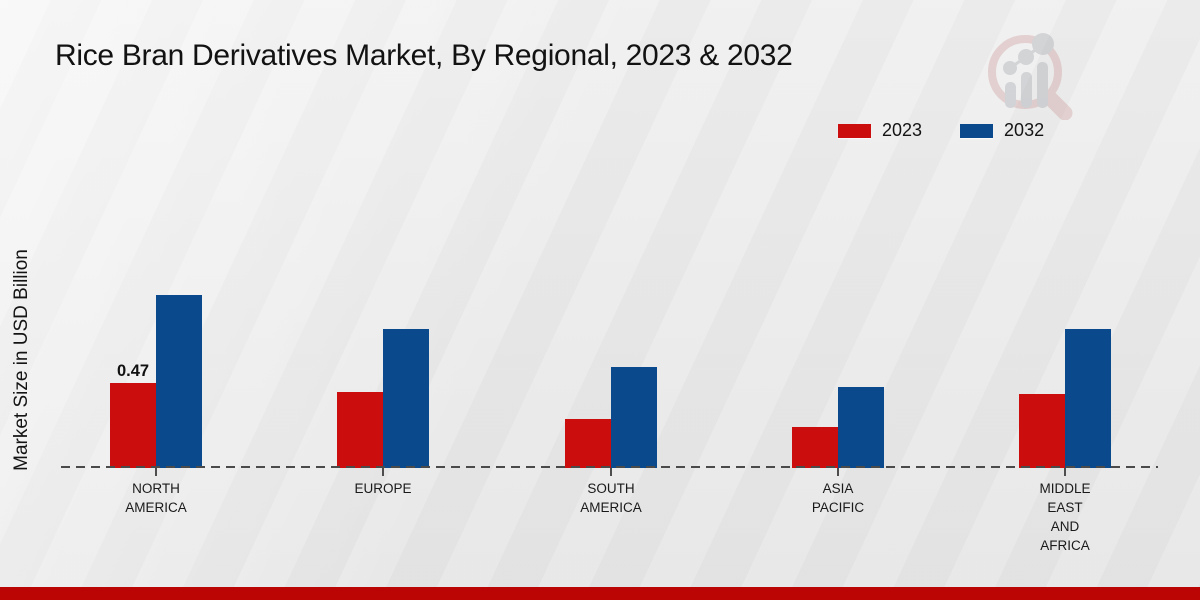 The height and width of the screenshot is (600, 1200). What do you see at coordinates (1030, 76) in the screenshot?
I see `magnifier-bar-chart-logo-icon` at bounding box center [1030, 76].